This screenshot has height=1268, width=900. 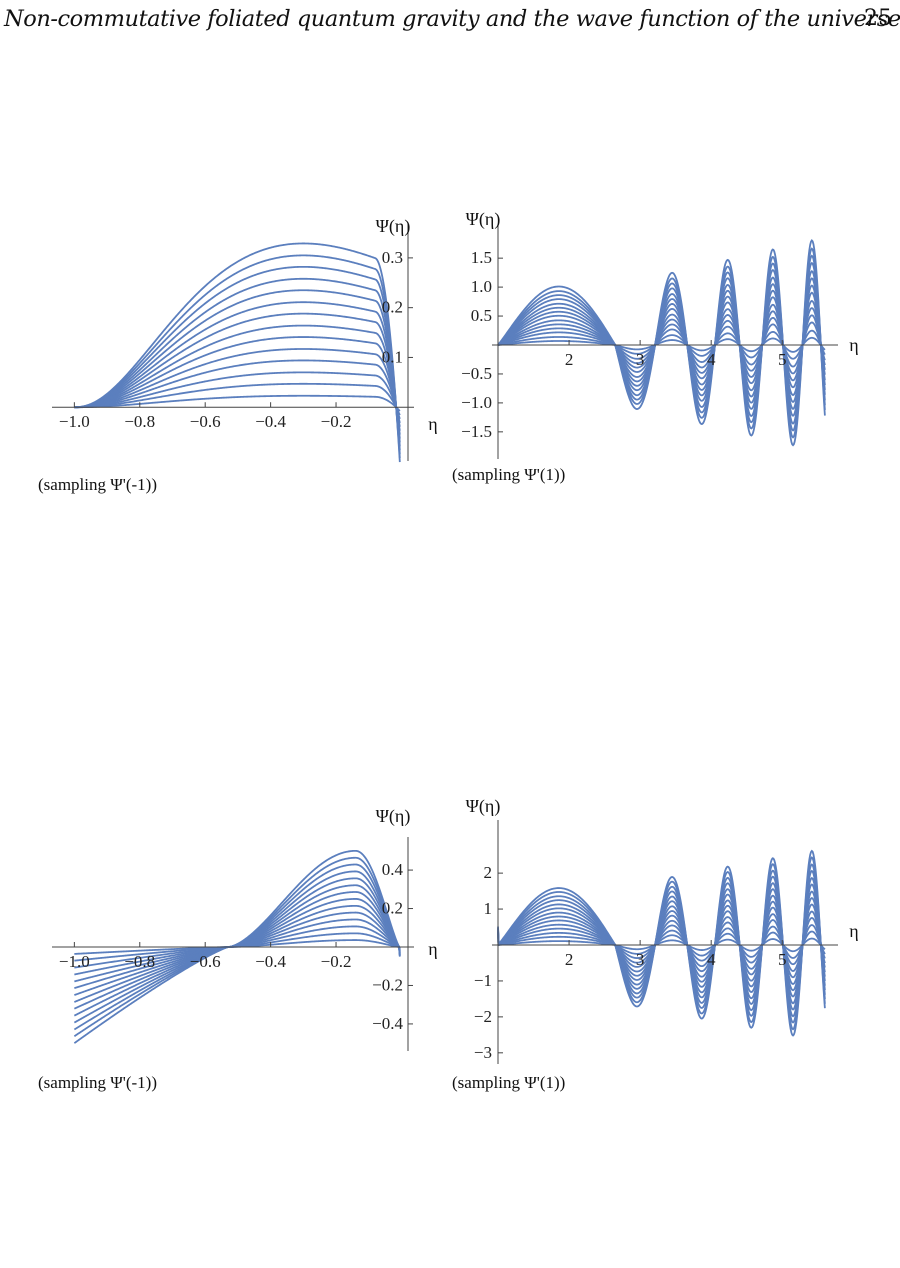 I want to click on y-tick-label: −1, so click(x=483, y=980).